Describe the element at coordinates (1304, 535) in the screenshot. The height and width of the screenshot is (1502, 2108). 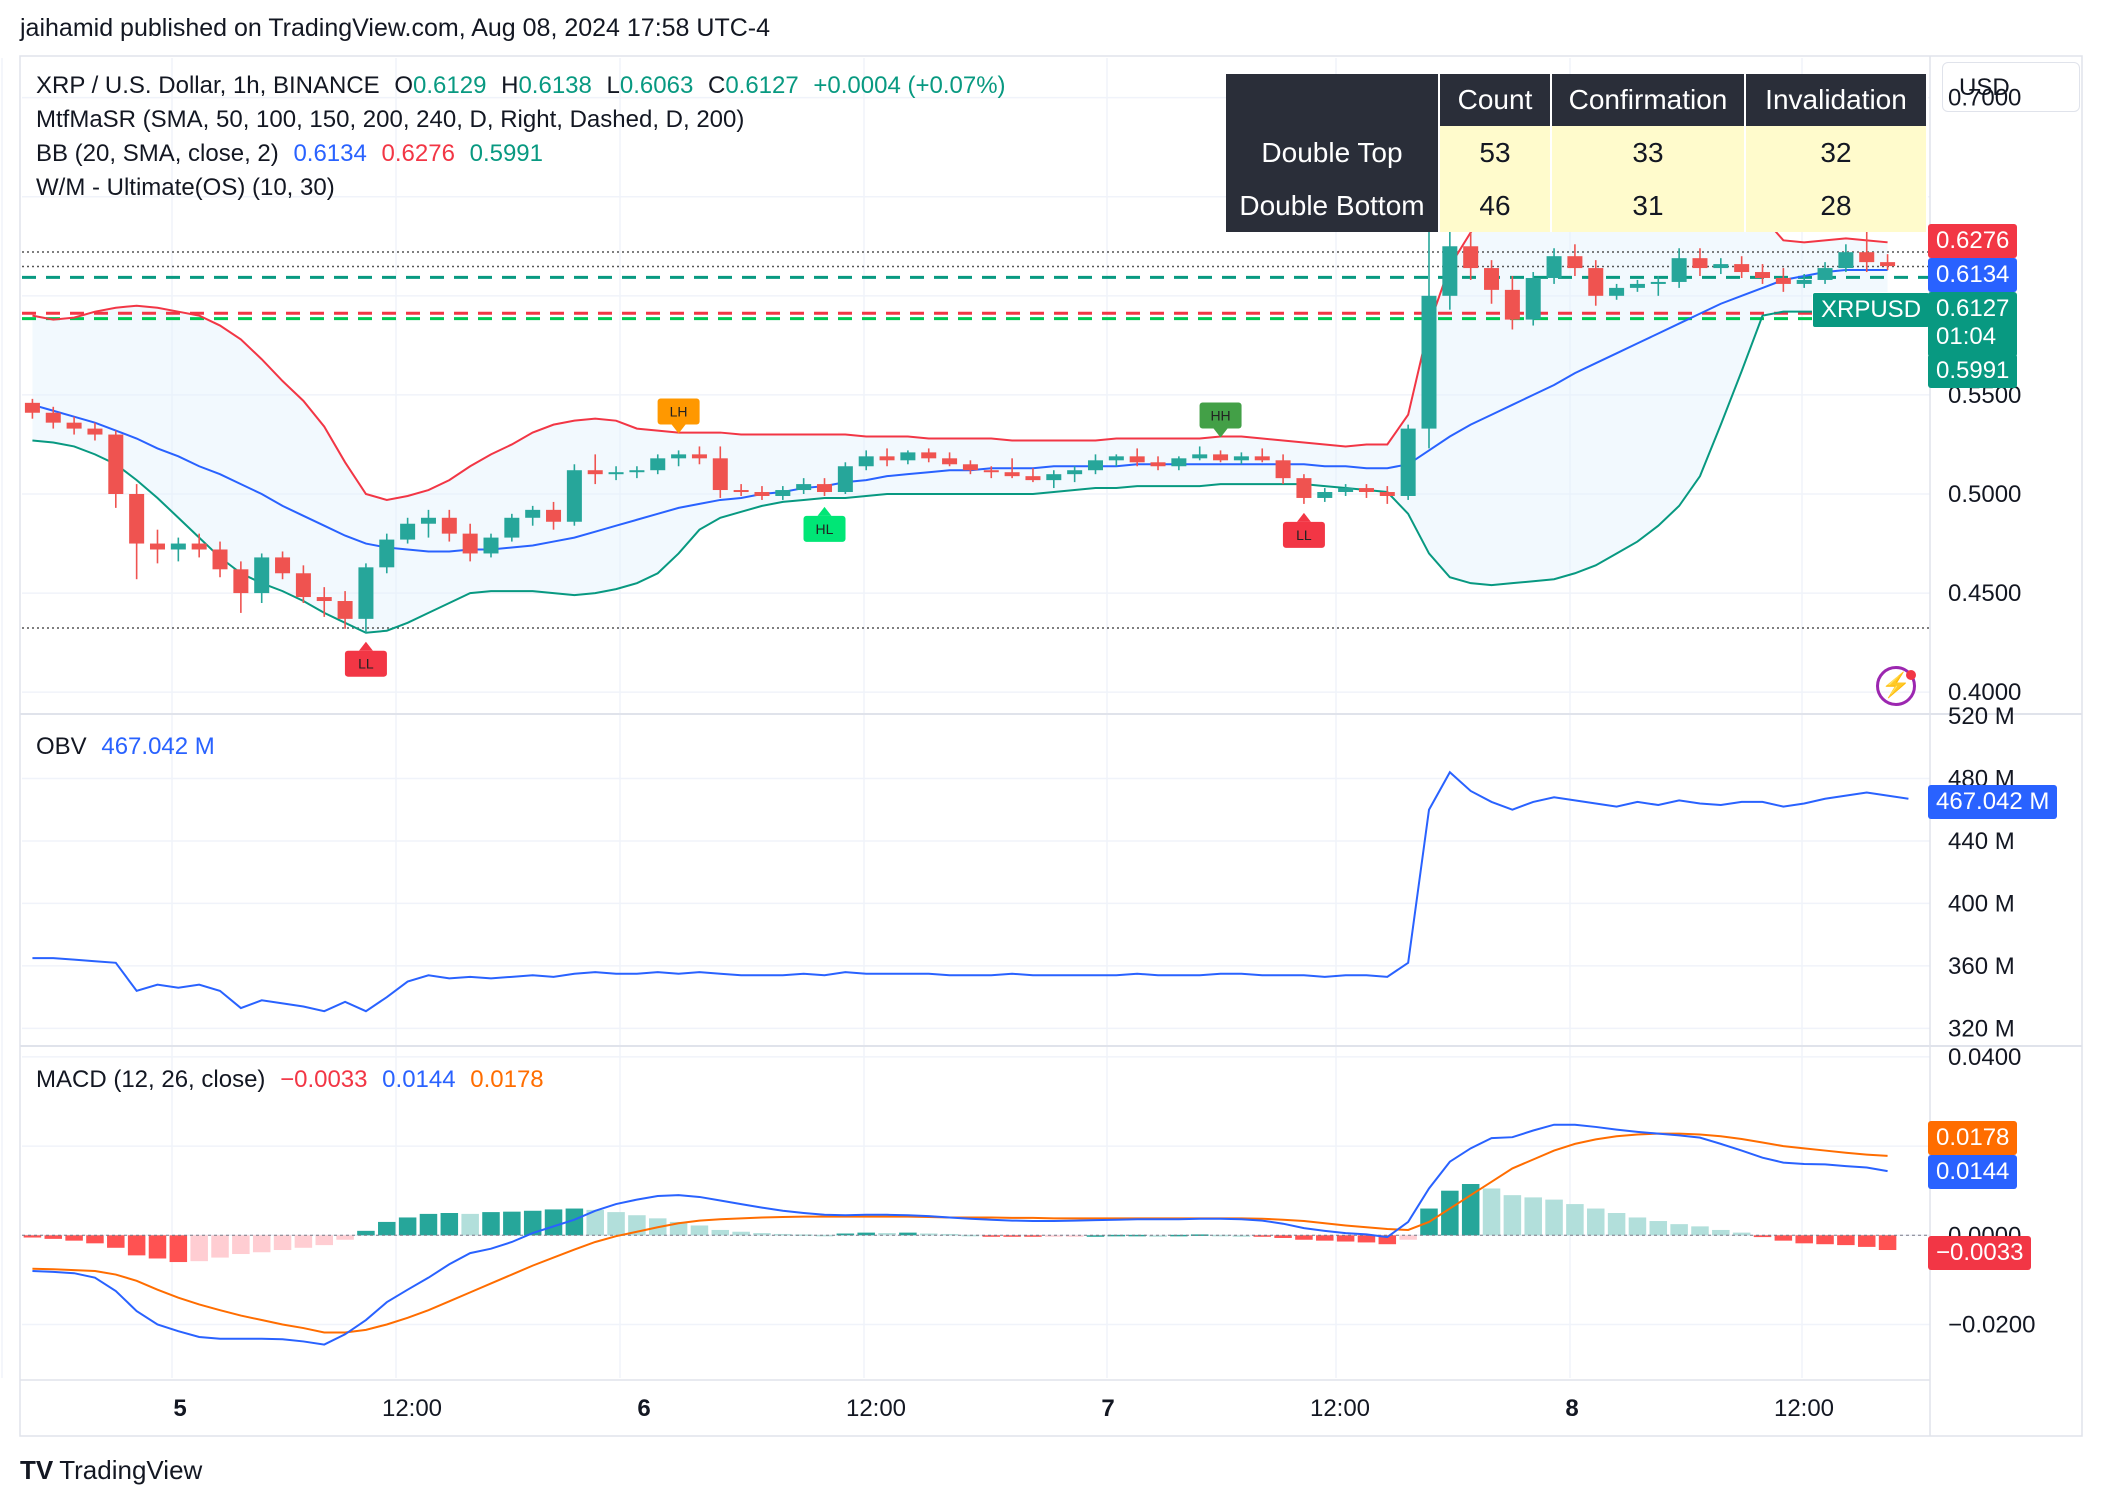
I see `swing-label-text: LL` at that location.